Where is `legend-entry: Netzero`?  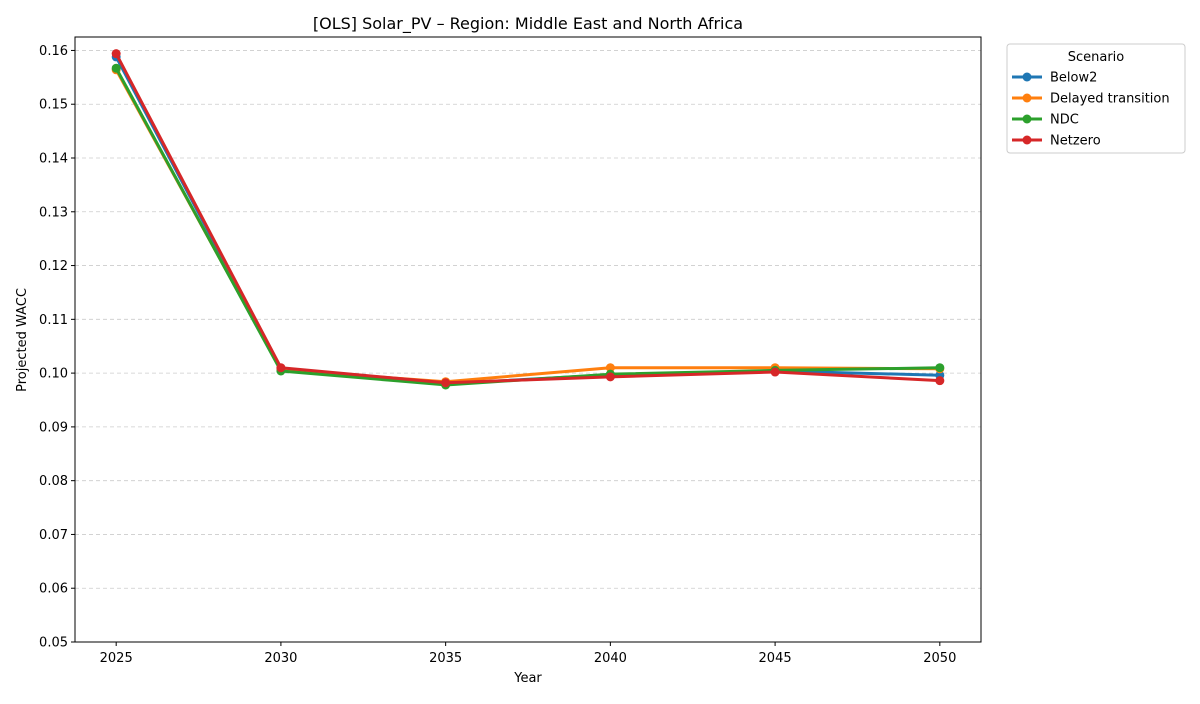 legend-entry: Netzero is located at coordinates (1056, 141).